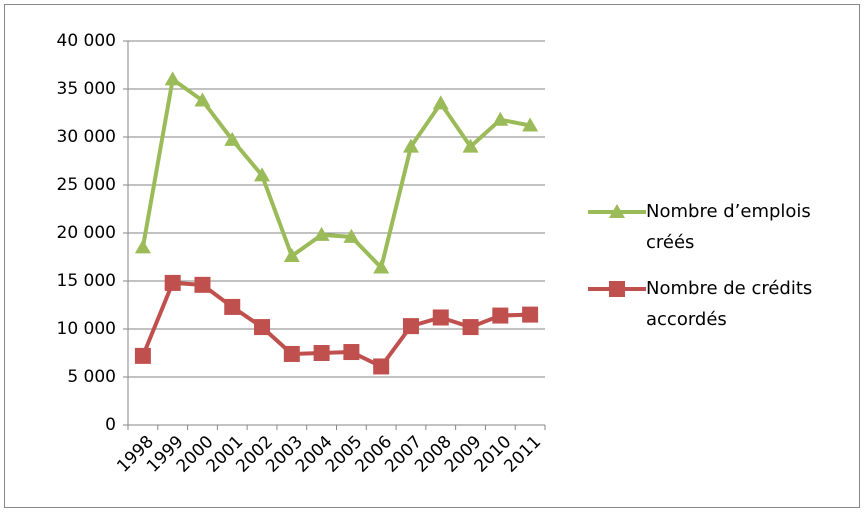 The height and width of the screenshot is (513, 865). Describe the element at coordinates (91, 377) in the screenshot. I see `y-tick-label: 5 000` at that location.